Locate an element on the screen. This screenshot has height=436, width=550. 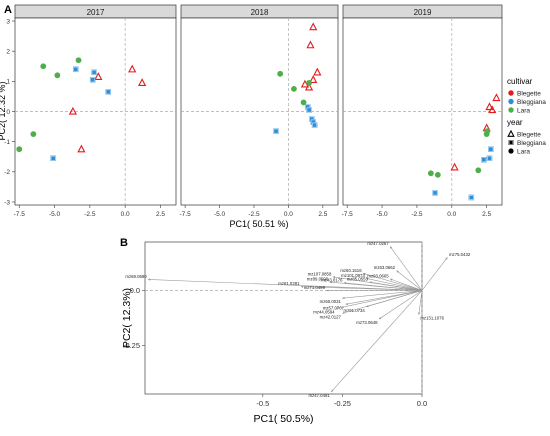
x-tick-label: 0.0 is located at coordinates (288, 214).